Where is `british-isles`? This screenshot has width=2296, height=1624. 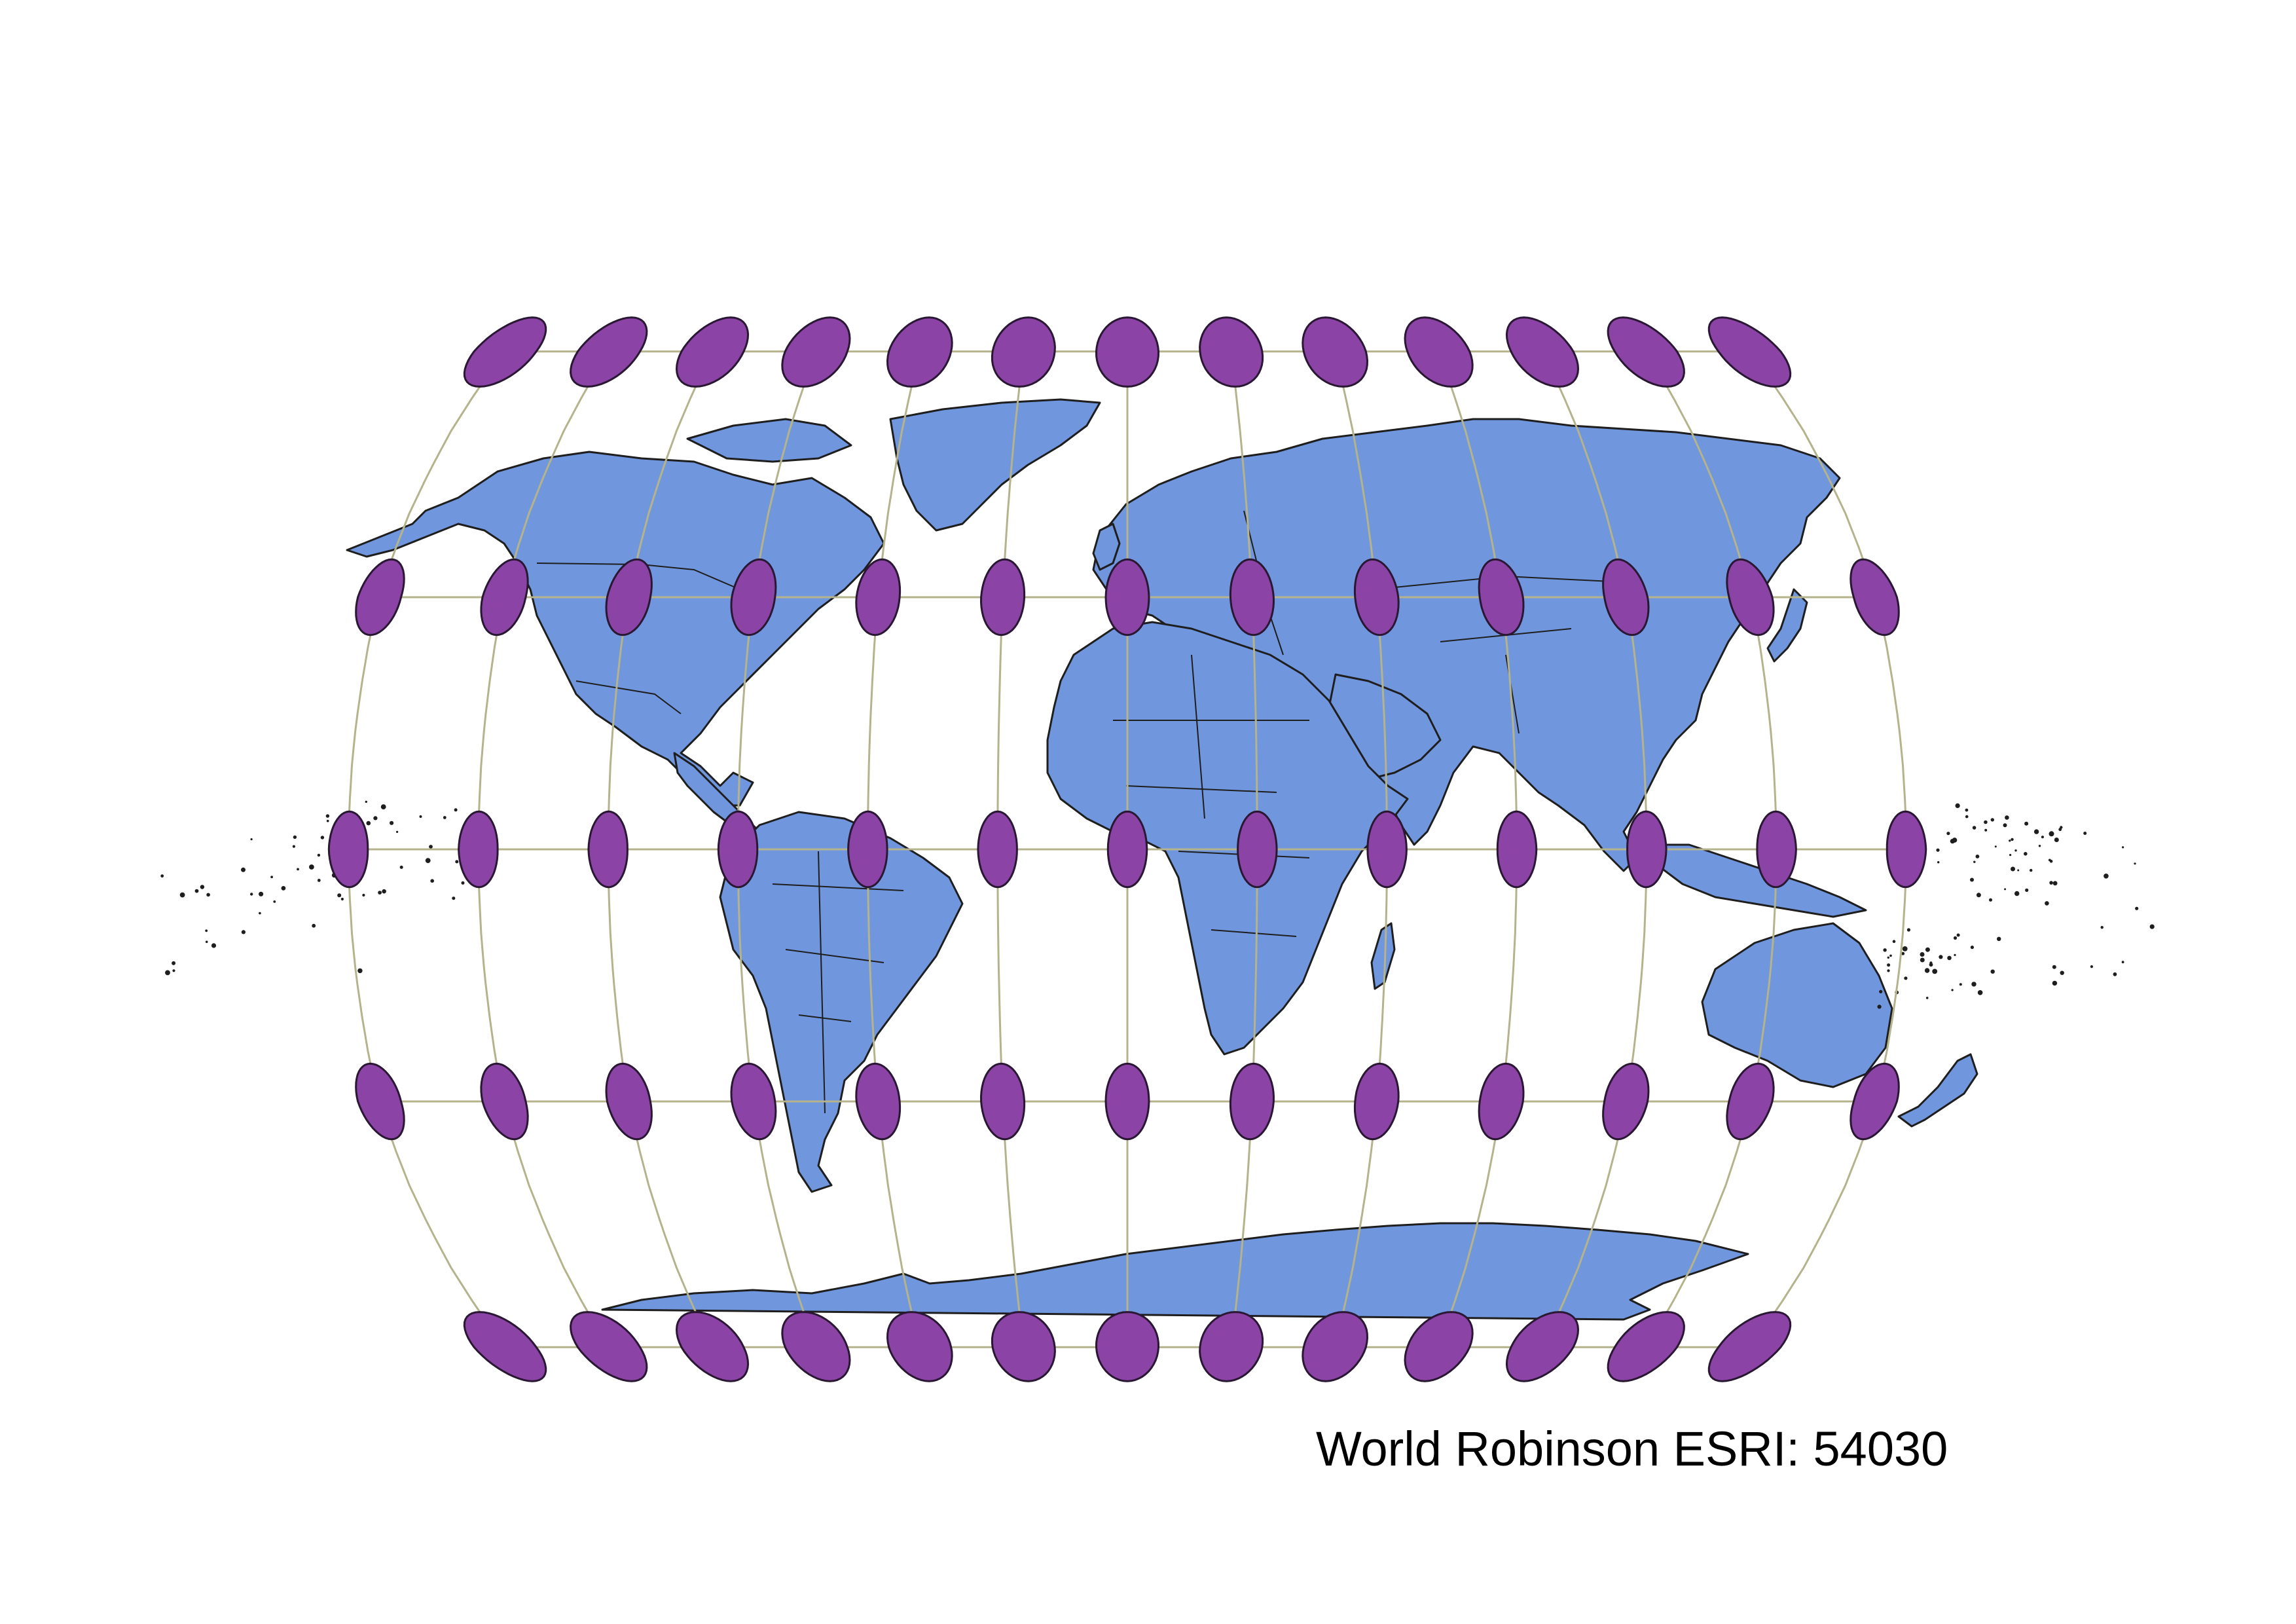 british-isles is located at coordinates (1106, 547).